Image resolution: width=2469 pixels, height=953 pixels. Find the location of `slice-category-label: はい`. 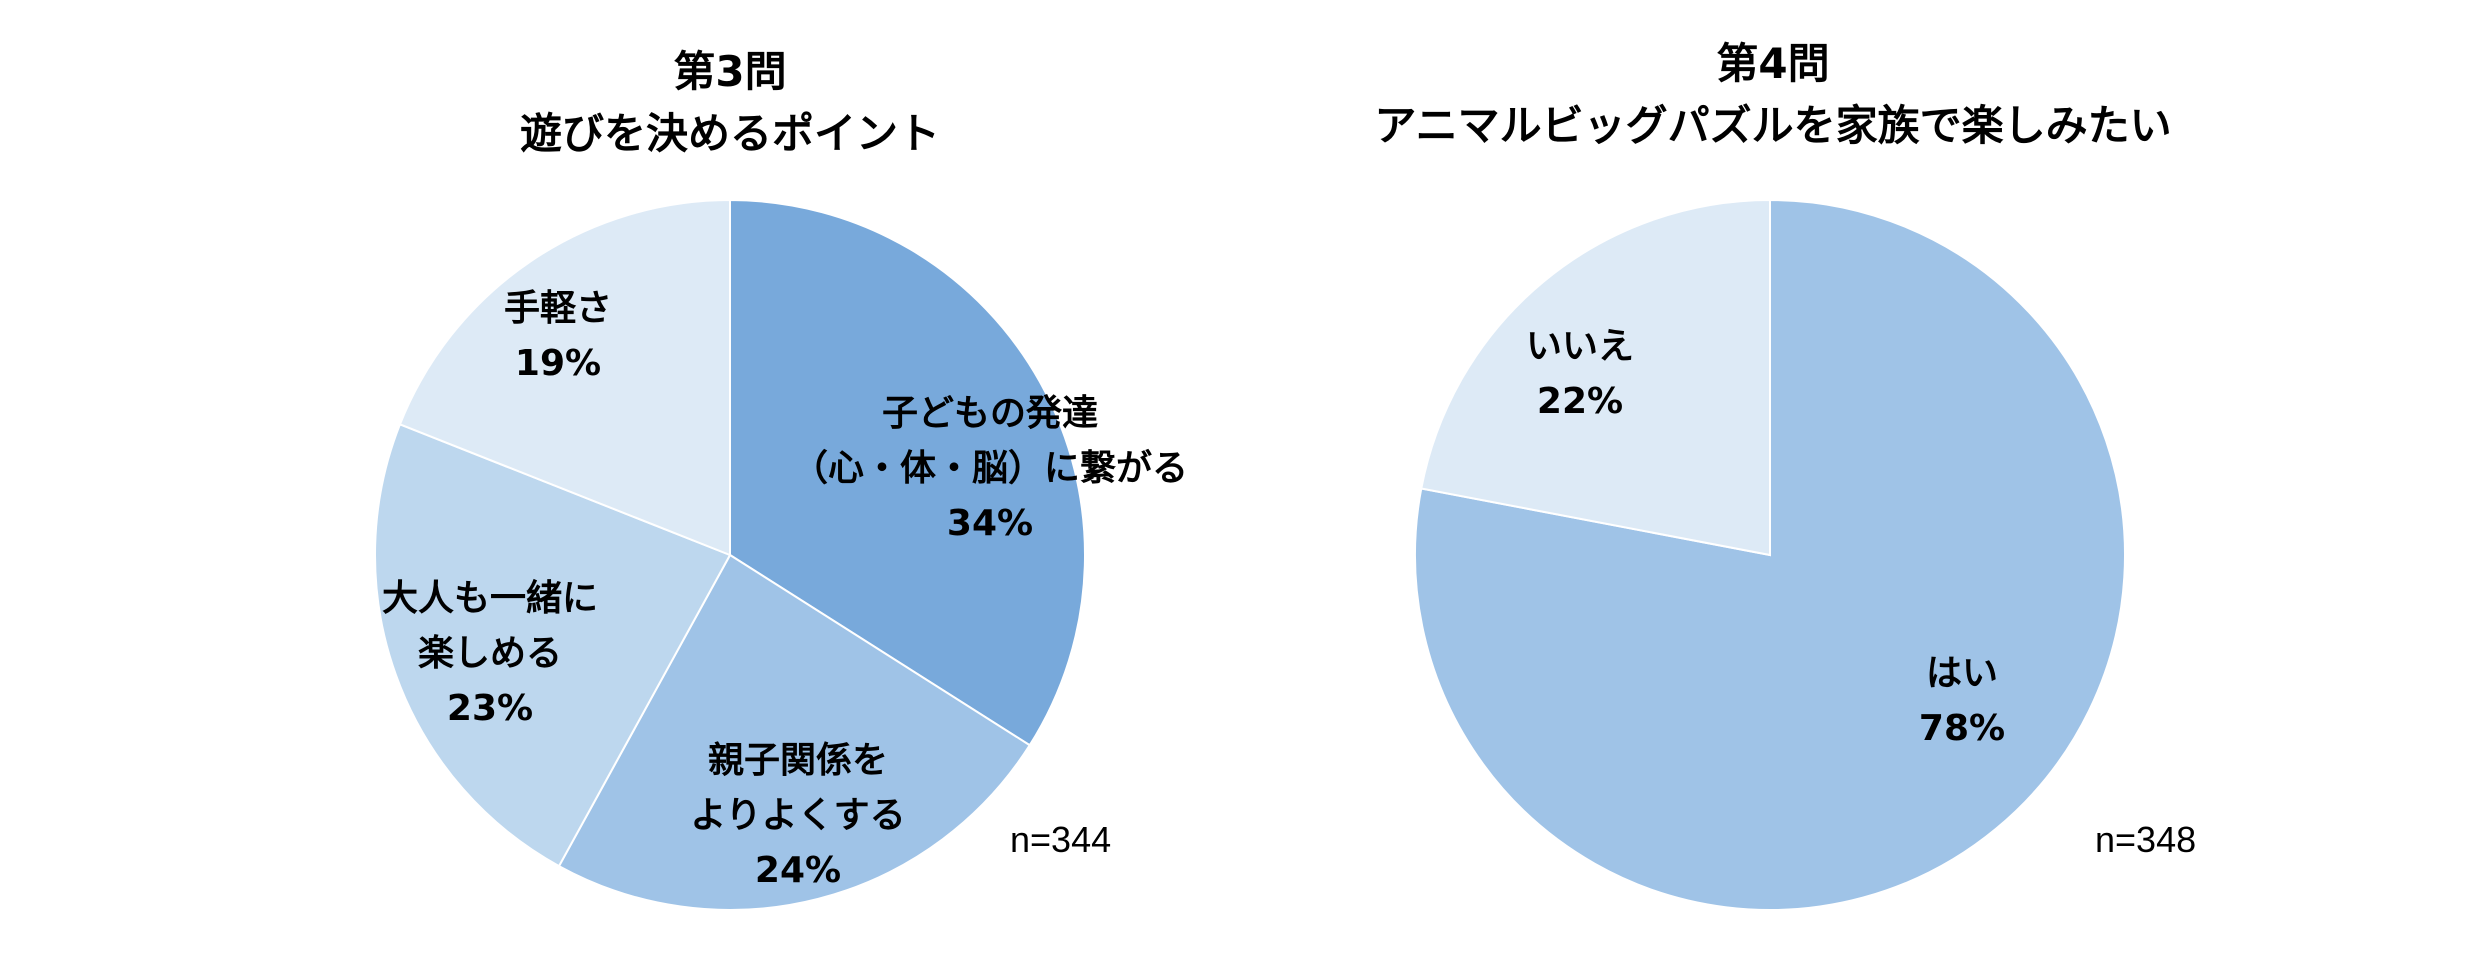

slice-category-label: はい is located at coordinates (1962, 673).